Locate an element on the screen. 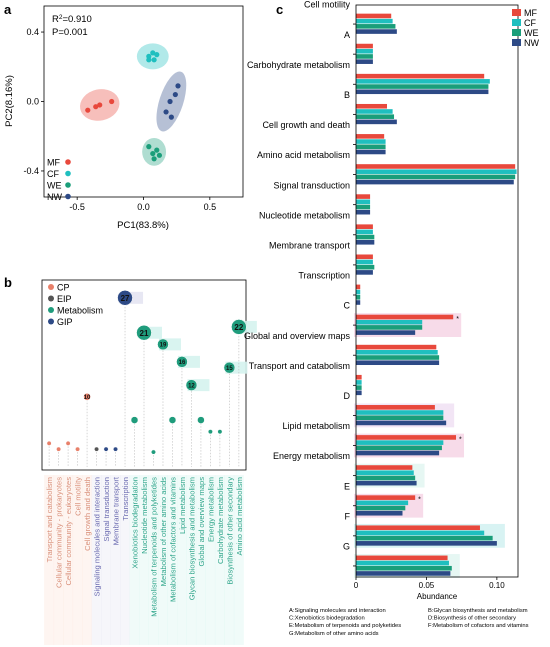 This screenshot has height=647, width=550. legend-label-GIP: GIP is located at coordinates (65, 322).